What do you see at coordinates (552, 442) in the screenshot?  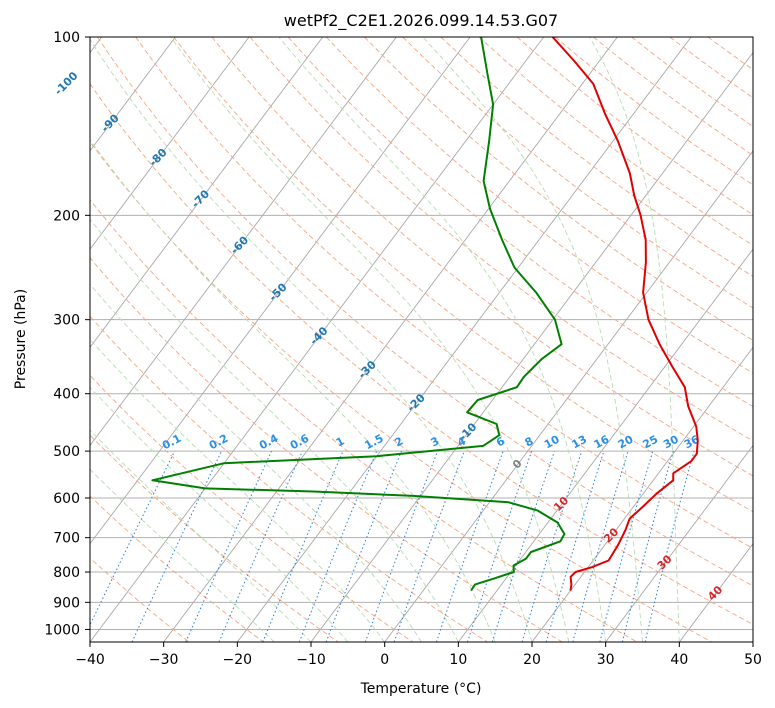 I see `mixing-ratio-label: 10` at bounding box center [552, 442].